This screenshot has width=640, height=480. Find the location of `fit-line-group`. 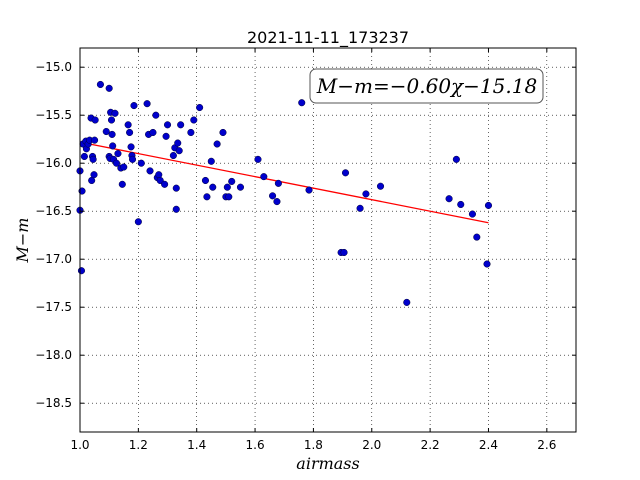

fit-line-group is located at coordinates (284, 182).